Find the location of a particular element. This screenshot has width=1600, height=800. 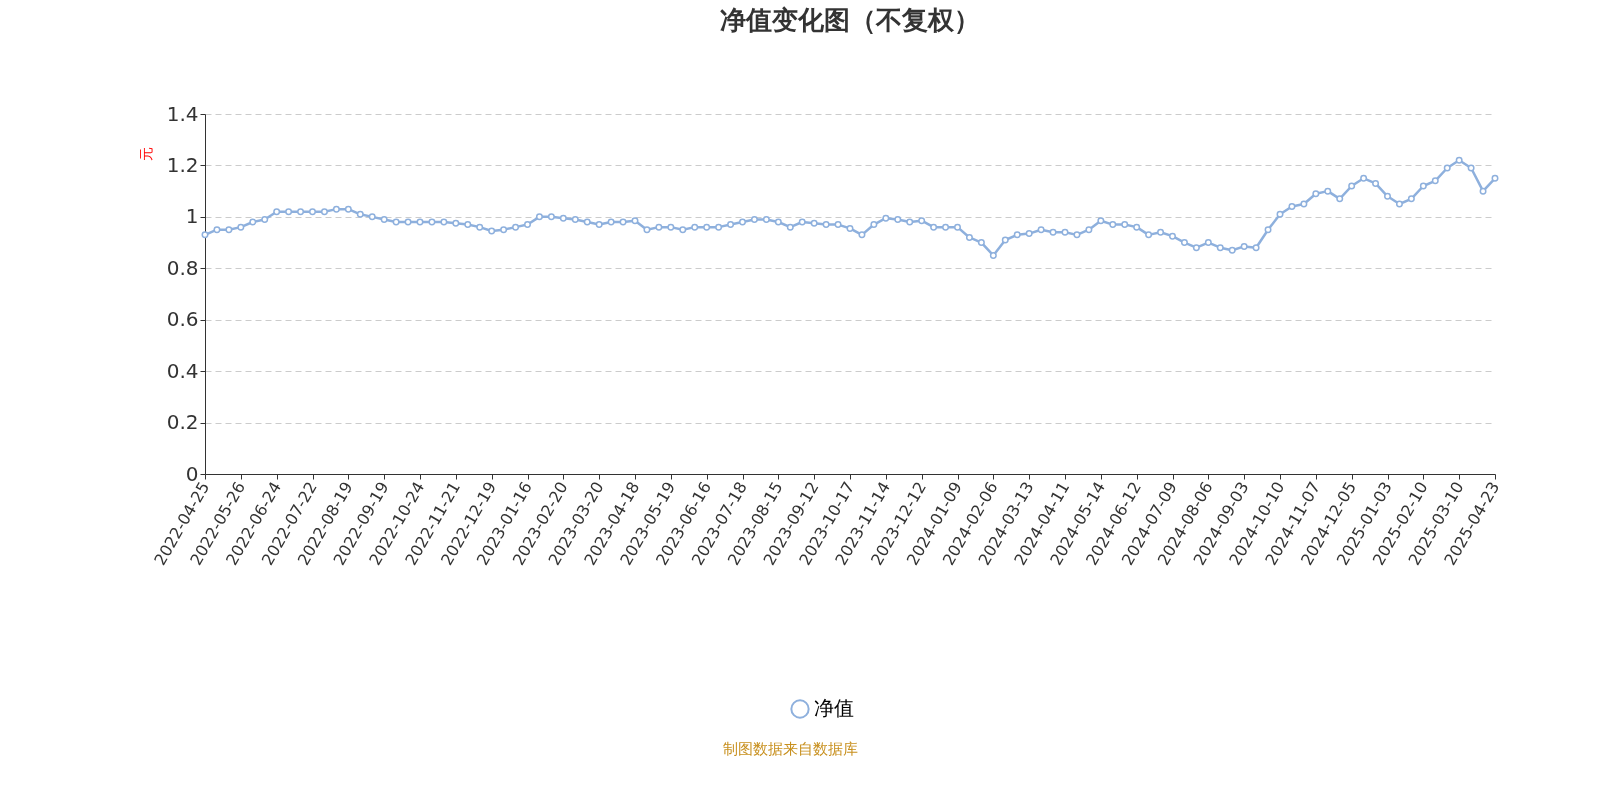

y-tick-label: 1 is located at coordinates (192, 216).